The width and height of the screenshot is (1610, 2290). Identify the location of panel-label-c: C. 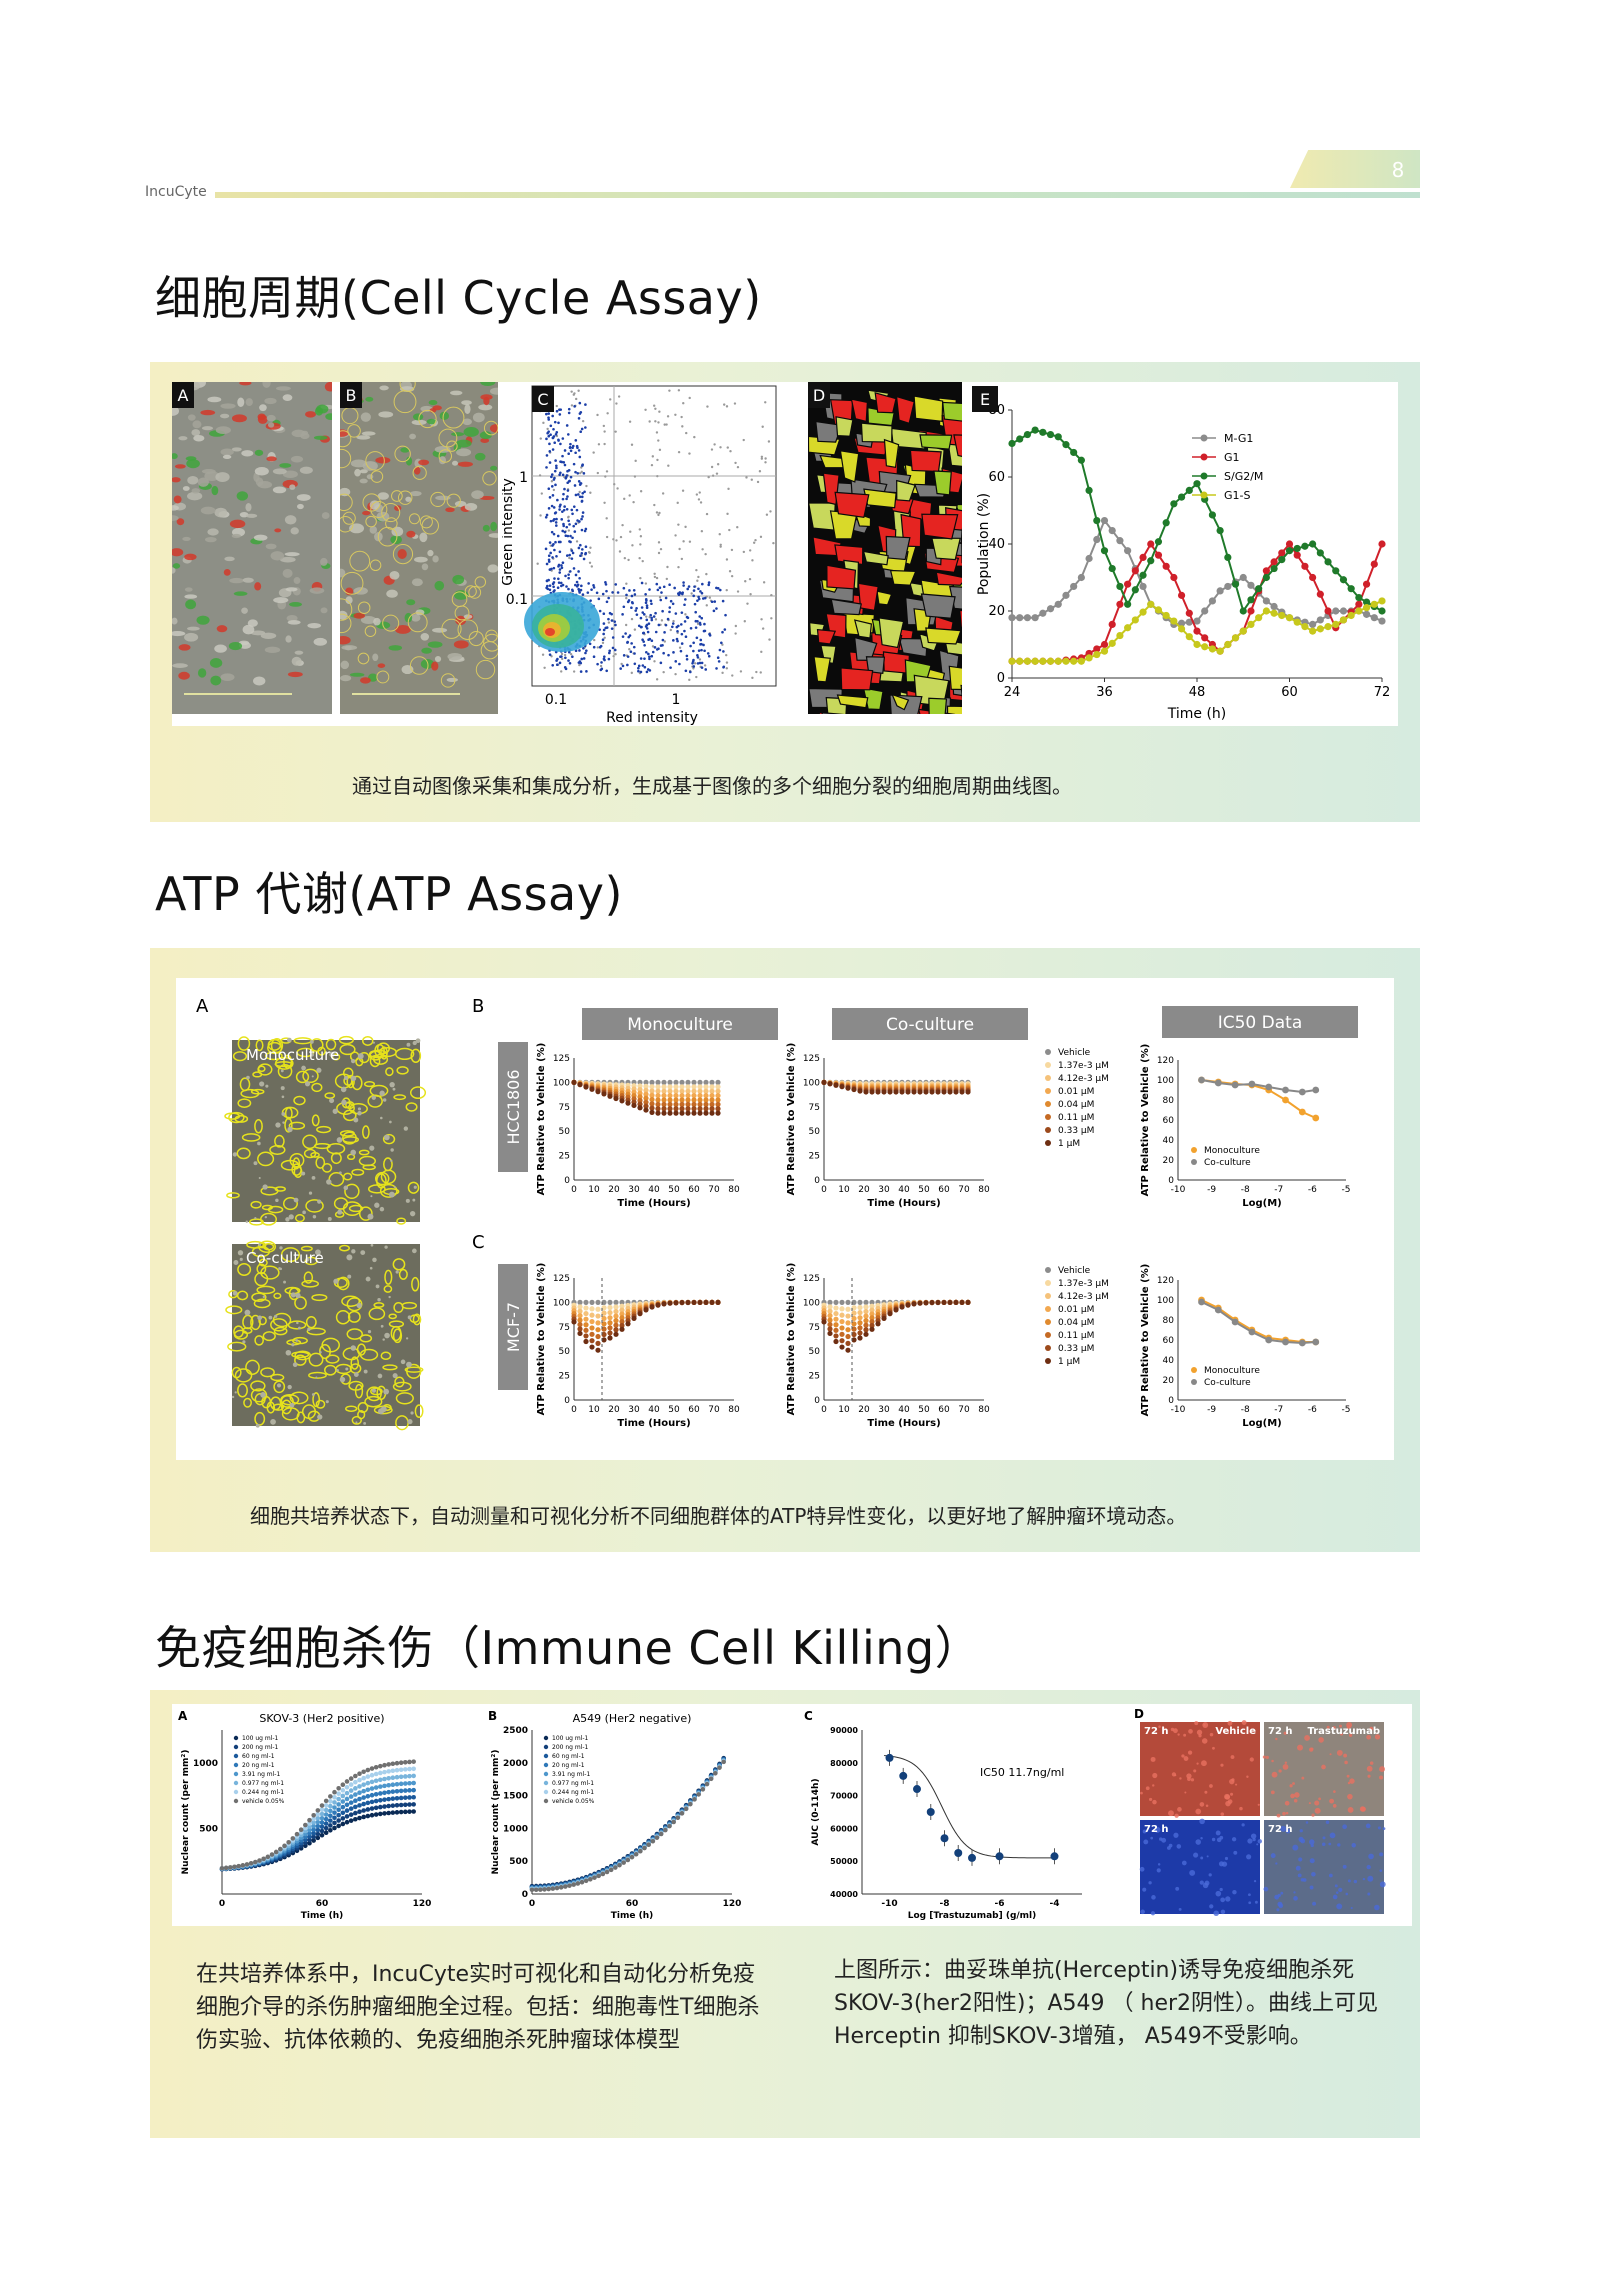
(542, 399).